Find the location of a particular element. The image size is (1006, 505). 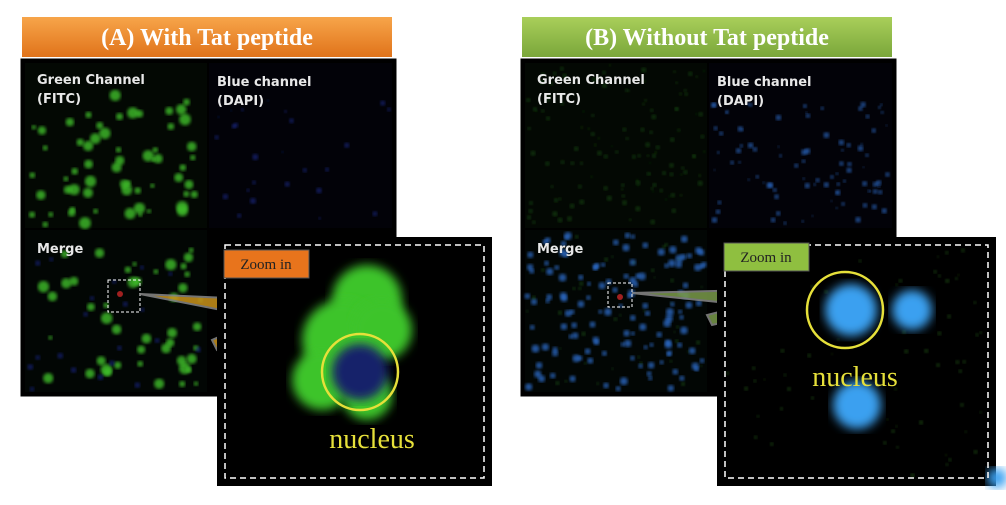

panel-header is located at coordinates (707, 37).